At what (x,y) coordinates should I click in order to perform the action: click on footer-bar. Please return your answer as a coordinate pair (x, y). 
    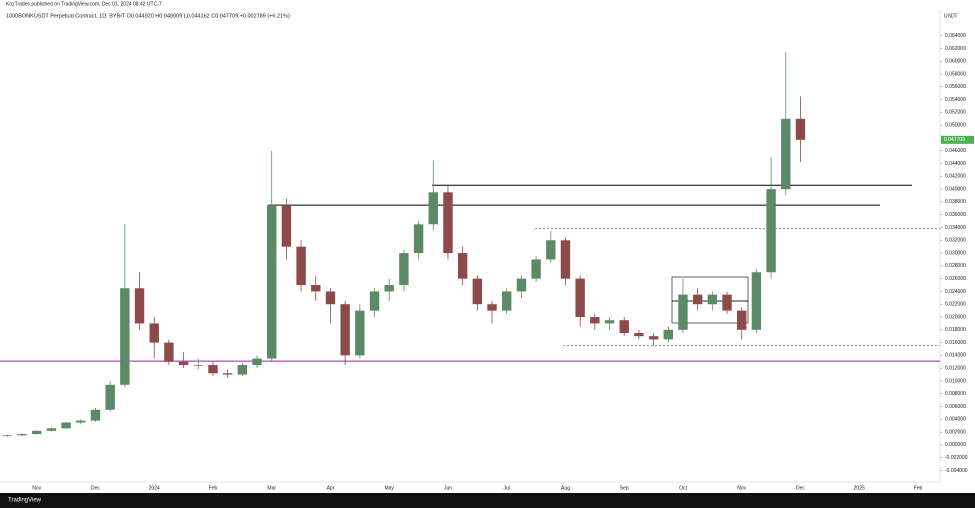
    Looking at the image, I should click on (487, 500).